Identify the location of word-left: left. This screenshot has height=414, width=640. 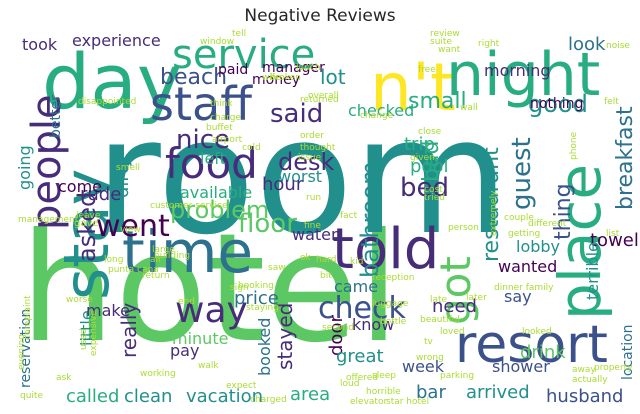
(213, 158).